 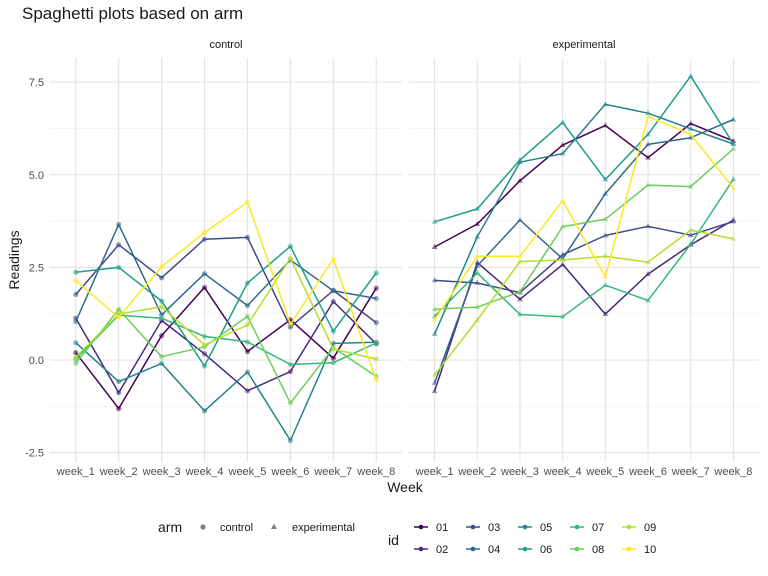 I want to click on legend-id-label: 07, so click(x=598, y=528).